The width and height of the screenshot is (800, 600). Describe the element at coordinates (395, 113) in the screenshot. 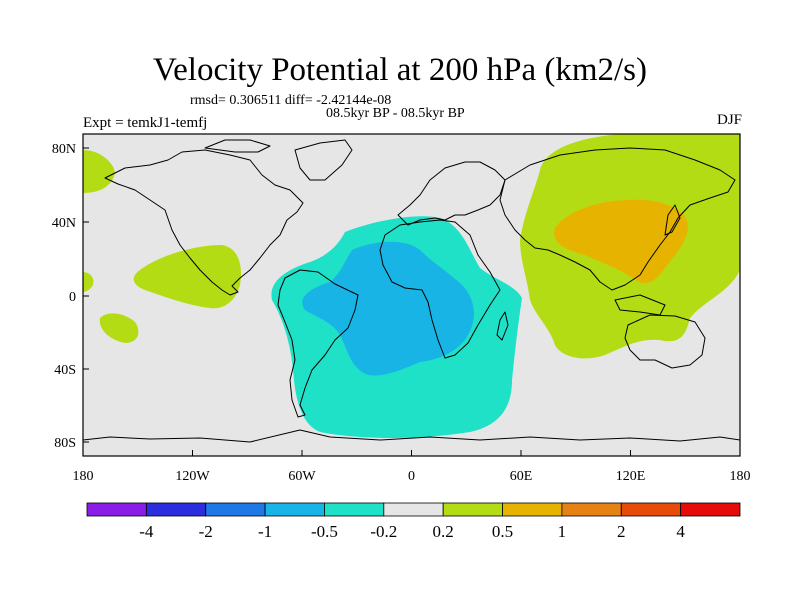

I see `period-text: 08.5kyr BP - 08.5kyr BP` at that location.